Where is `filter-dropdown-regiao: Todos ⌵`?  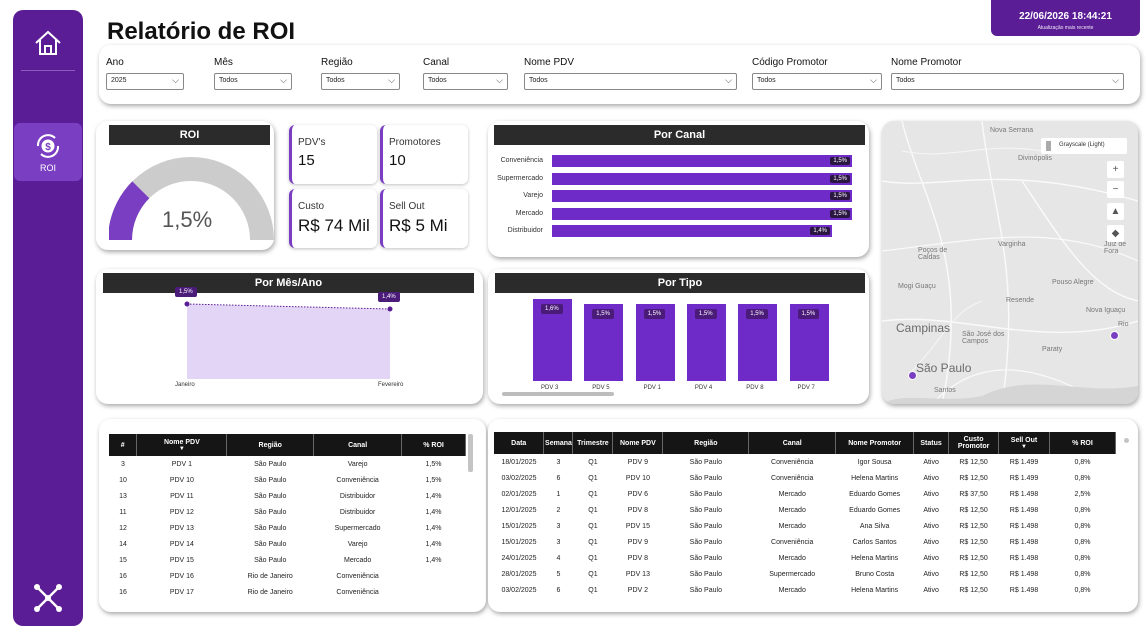
filter-dropdown-regiao: Todos ⌵ is located at coordinates (360, 81).